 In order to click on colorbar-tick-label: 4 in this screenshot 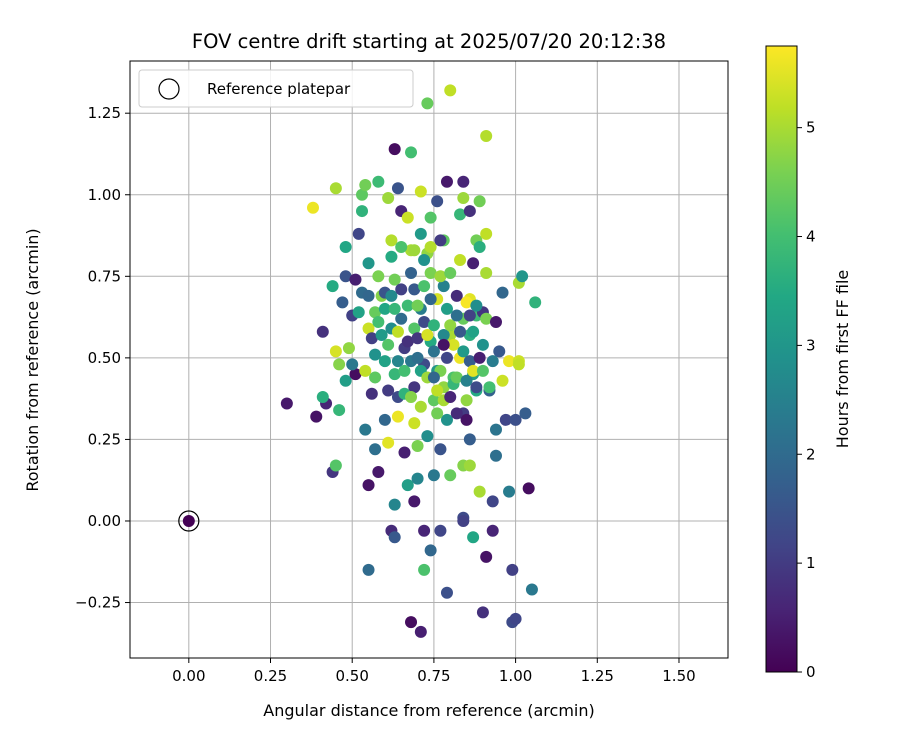, I will do `click(811, 237)`.